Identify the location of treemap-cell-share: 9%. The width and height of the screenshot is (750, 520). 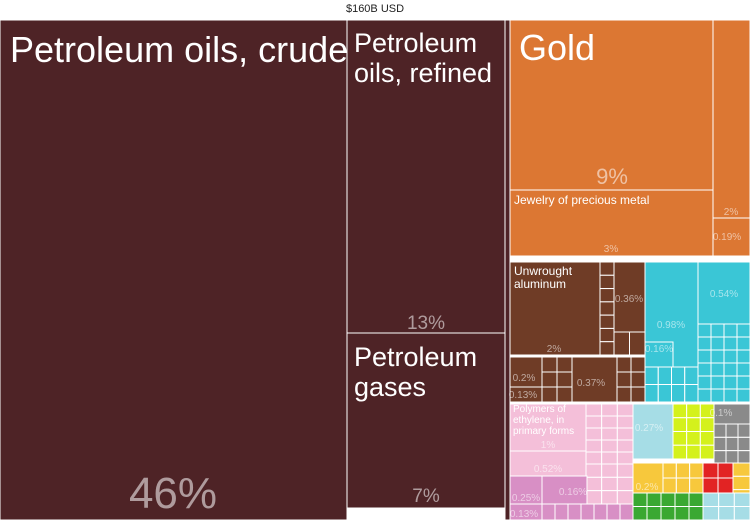
(612, 176).